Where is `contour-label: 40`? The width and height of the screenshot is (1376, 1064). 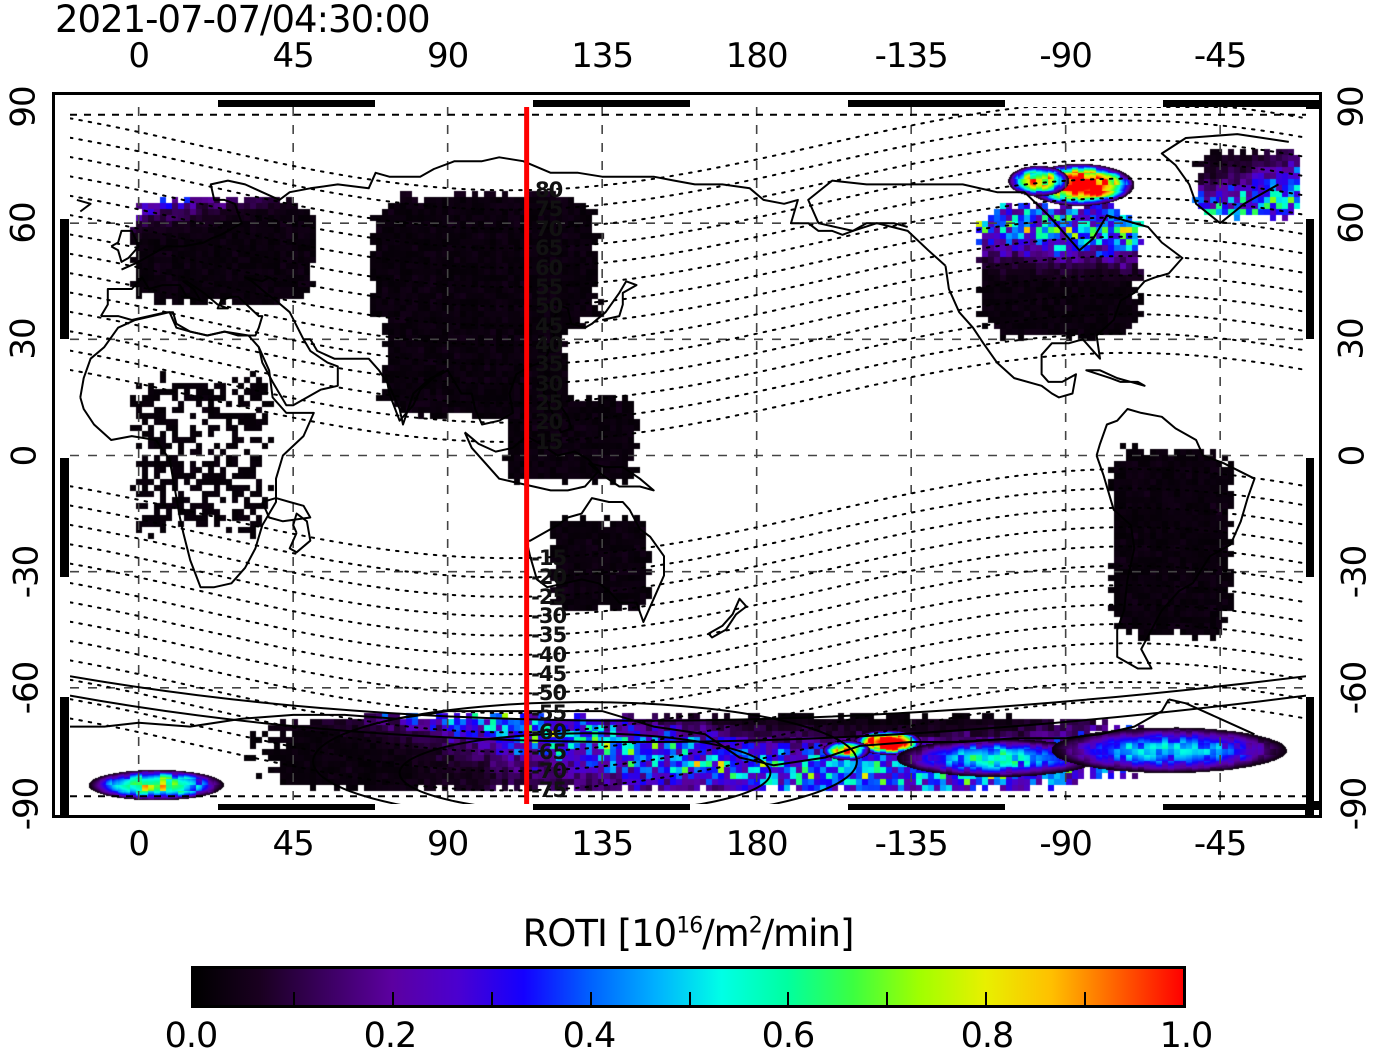
contour-label: 40 is located at coordinates (549, 344).